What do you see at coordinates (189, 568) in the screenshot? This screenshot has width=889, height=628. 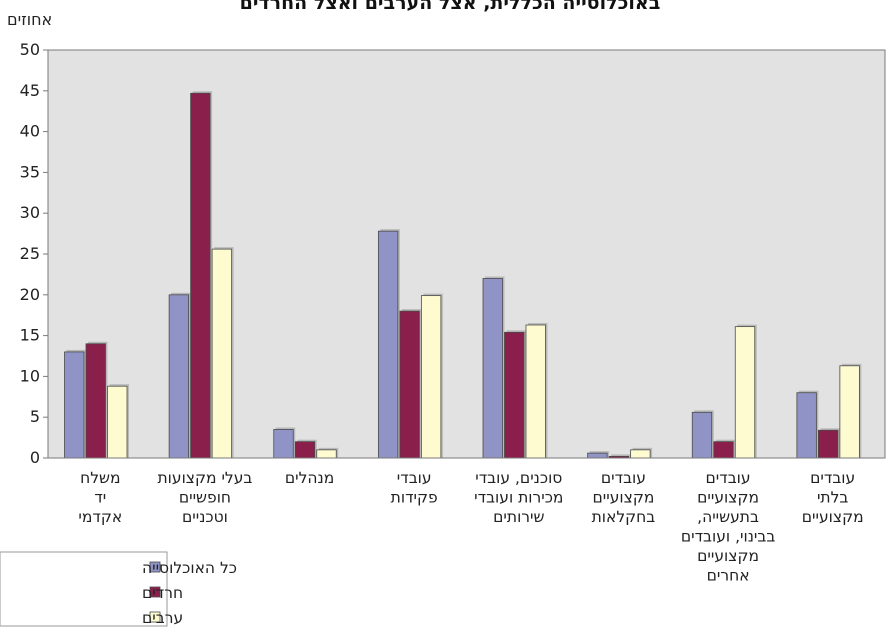 I see `legend-label: כל האוכלוסייה` at bounding box center [189, 568].